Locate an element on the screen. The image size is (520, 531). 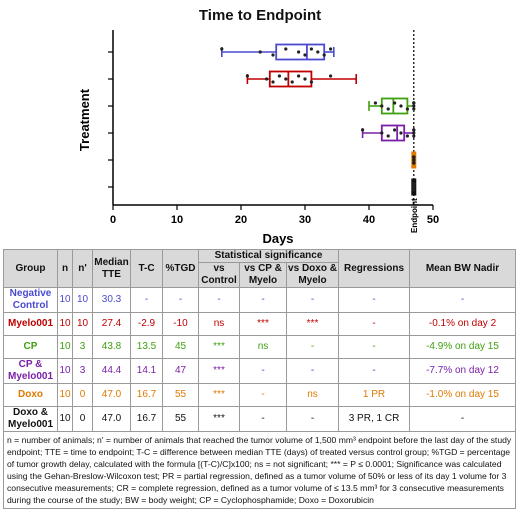
tc-value: -2.9 is located at coordinates (146, 324).